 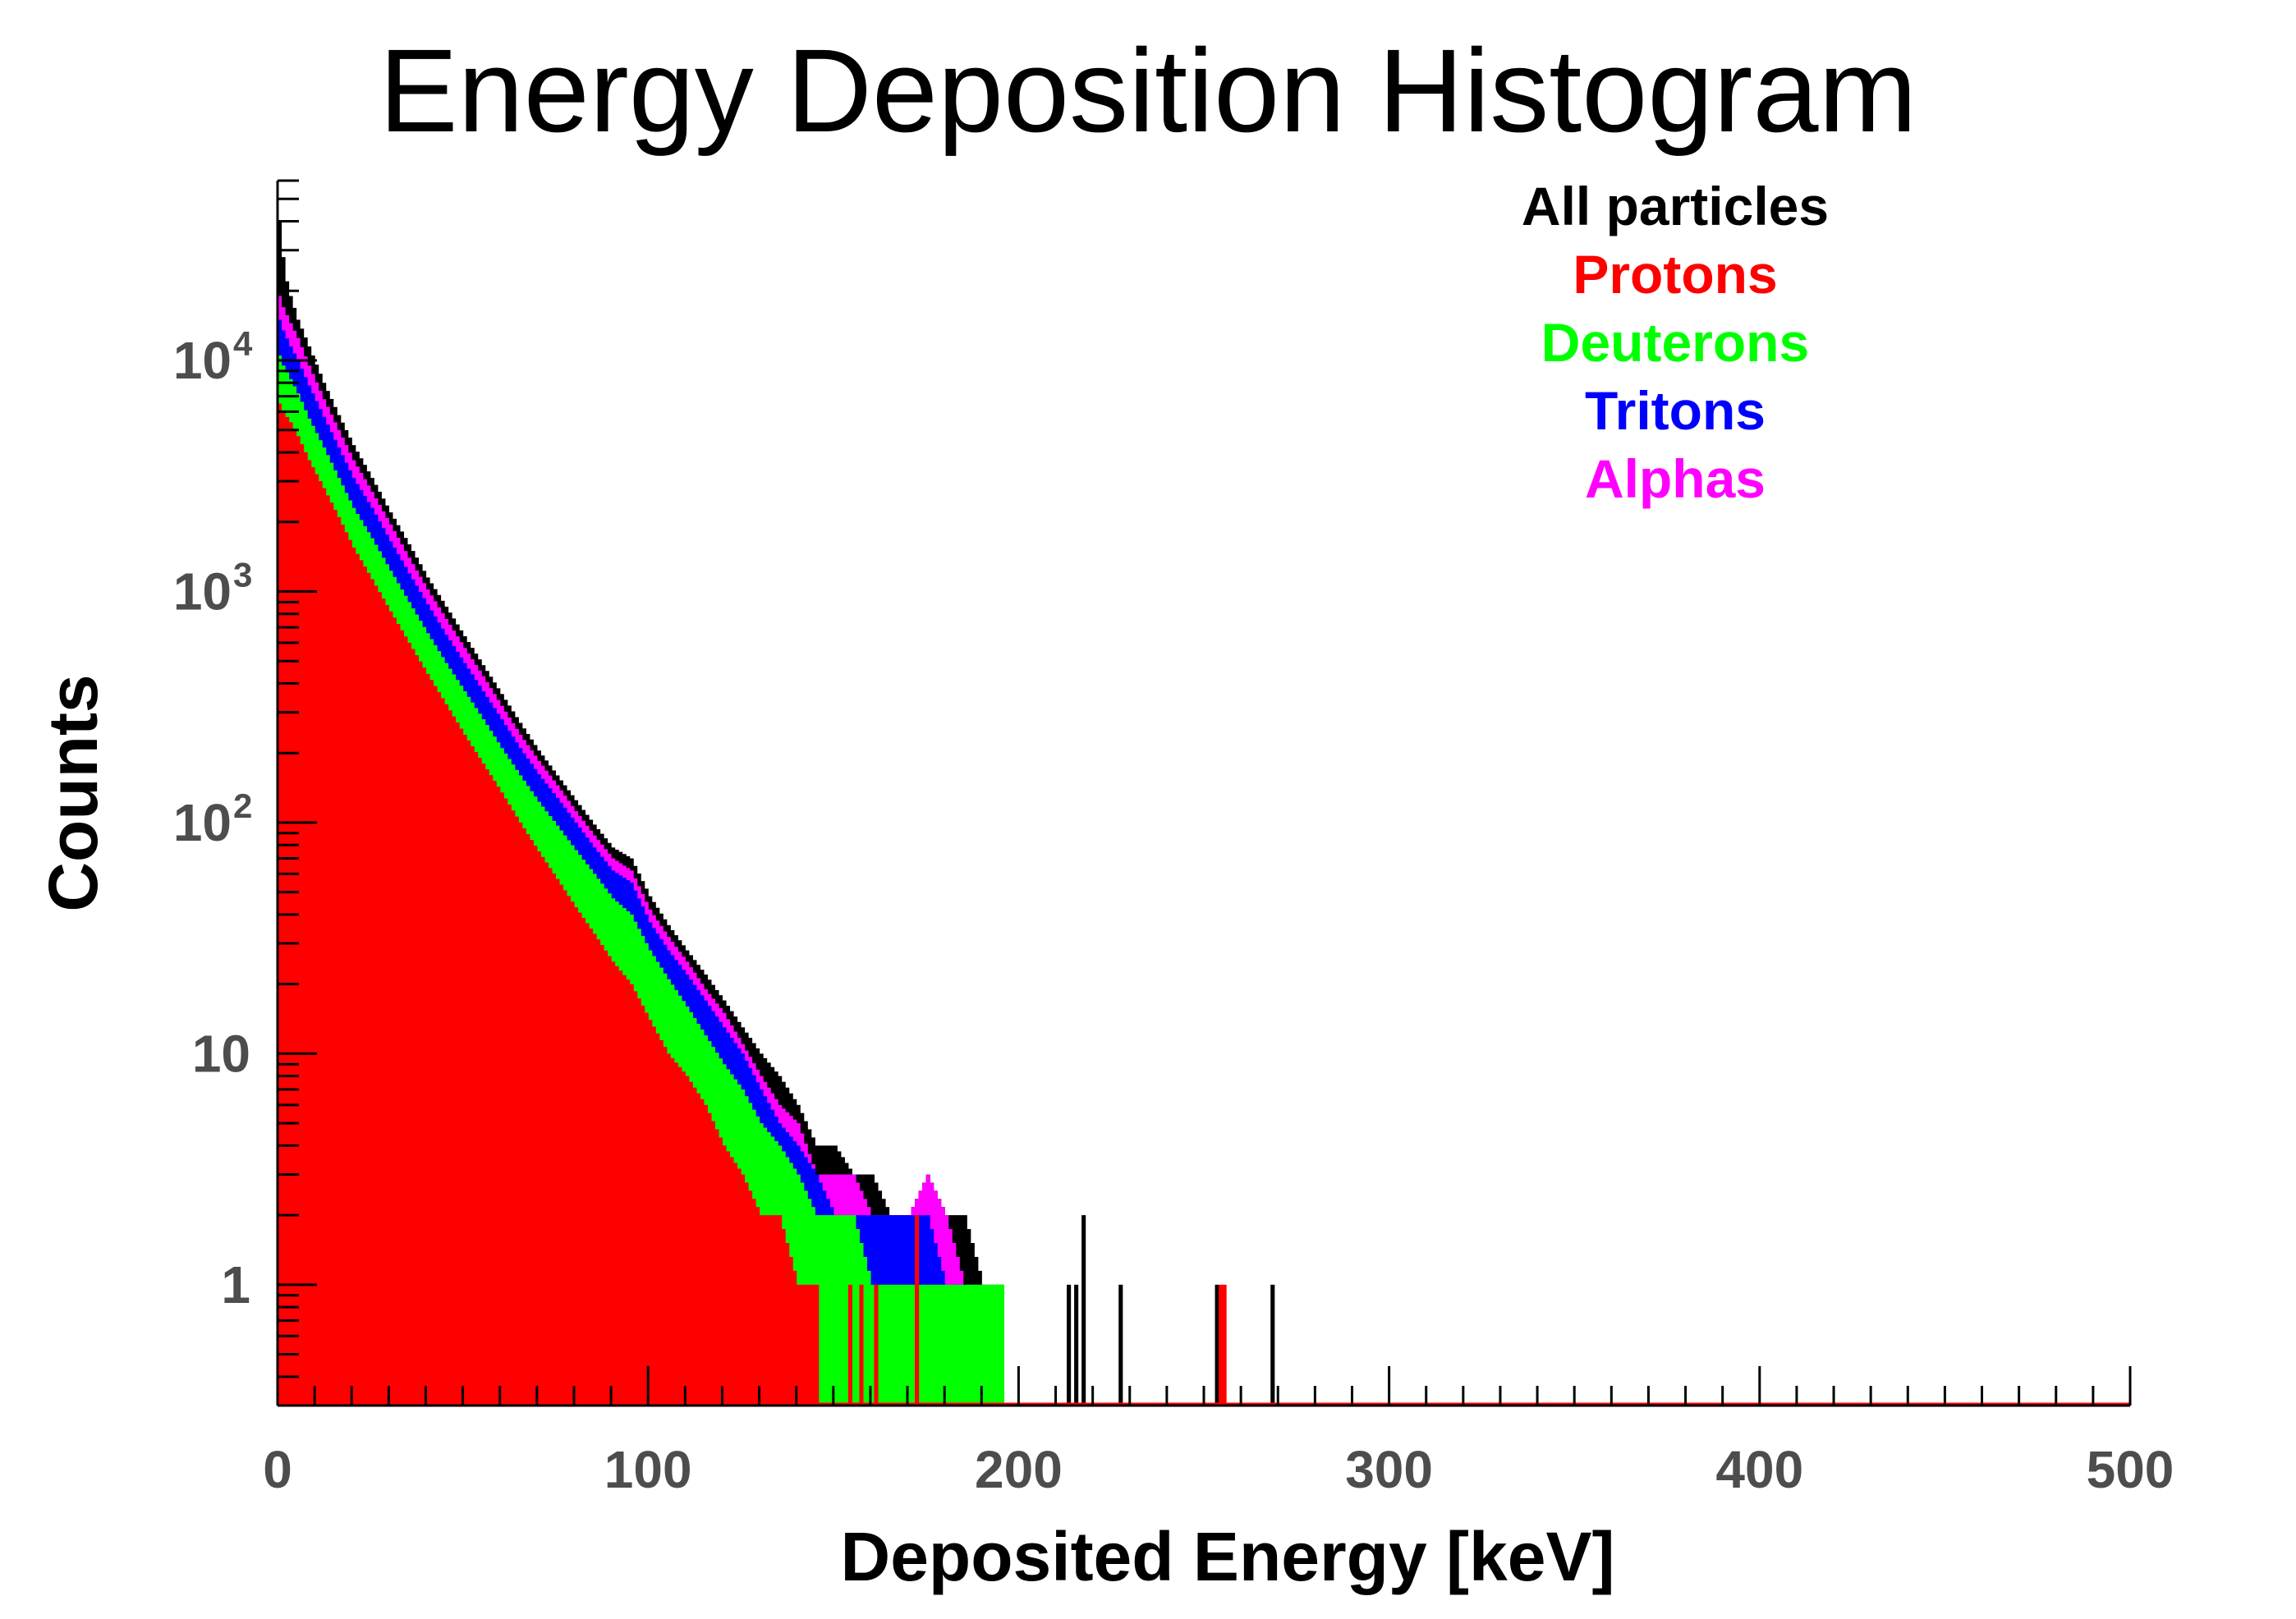 I want to click on legend-entry: All particles, so click(x=1675, y=206).